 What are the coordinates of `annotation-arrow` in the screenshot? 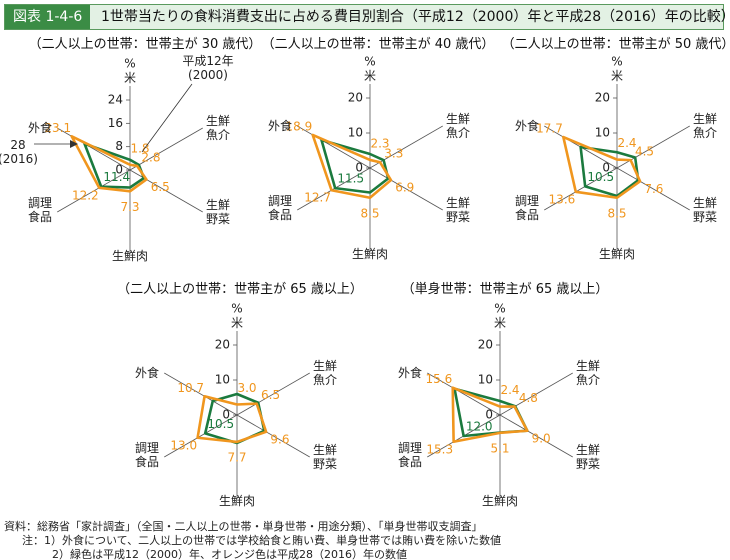 It's located at (74, 144).